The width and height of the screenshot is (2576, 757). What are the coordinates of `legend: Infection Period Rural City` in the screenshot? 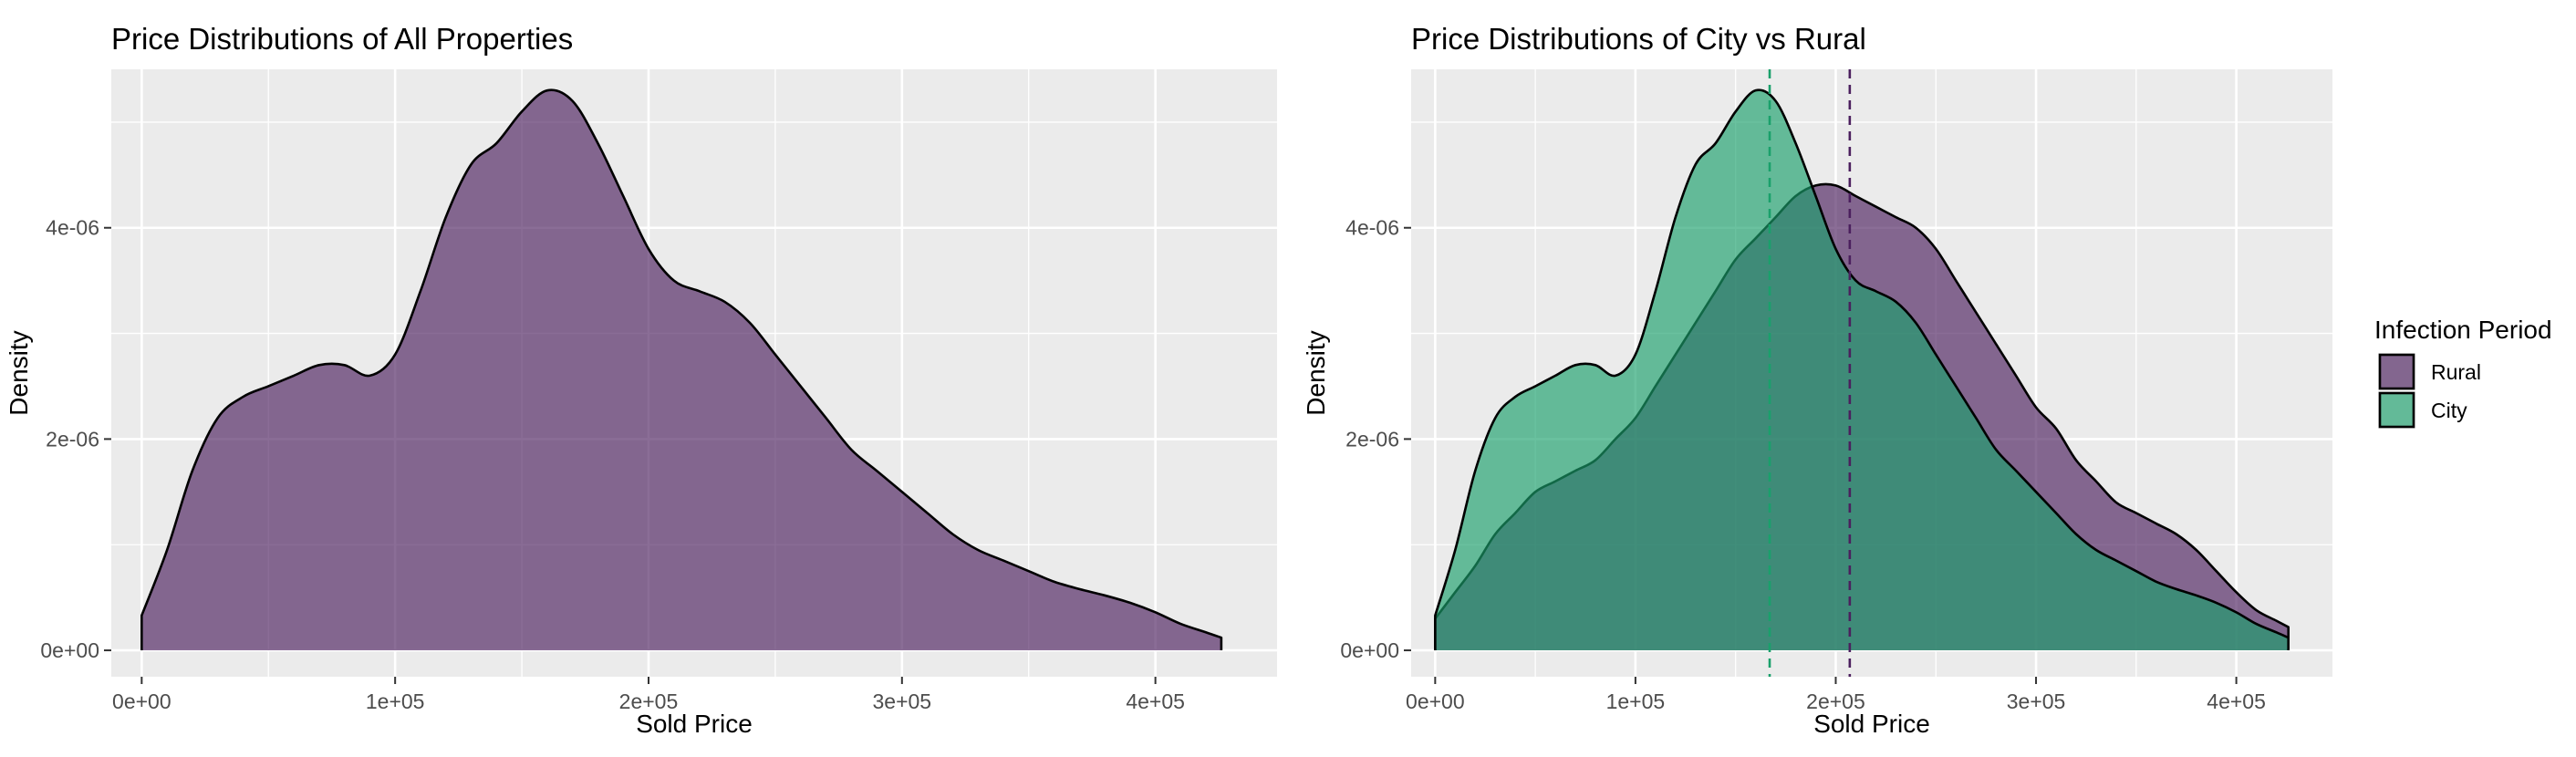 It's located at (2463, 372).